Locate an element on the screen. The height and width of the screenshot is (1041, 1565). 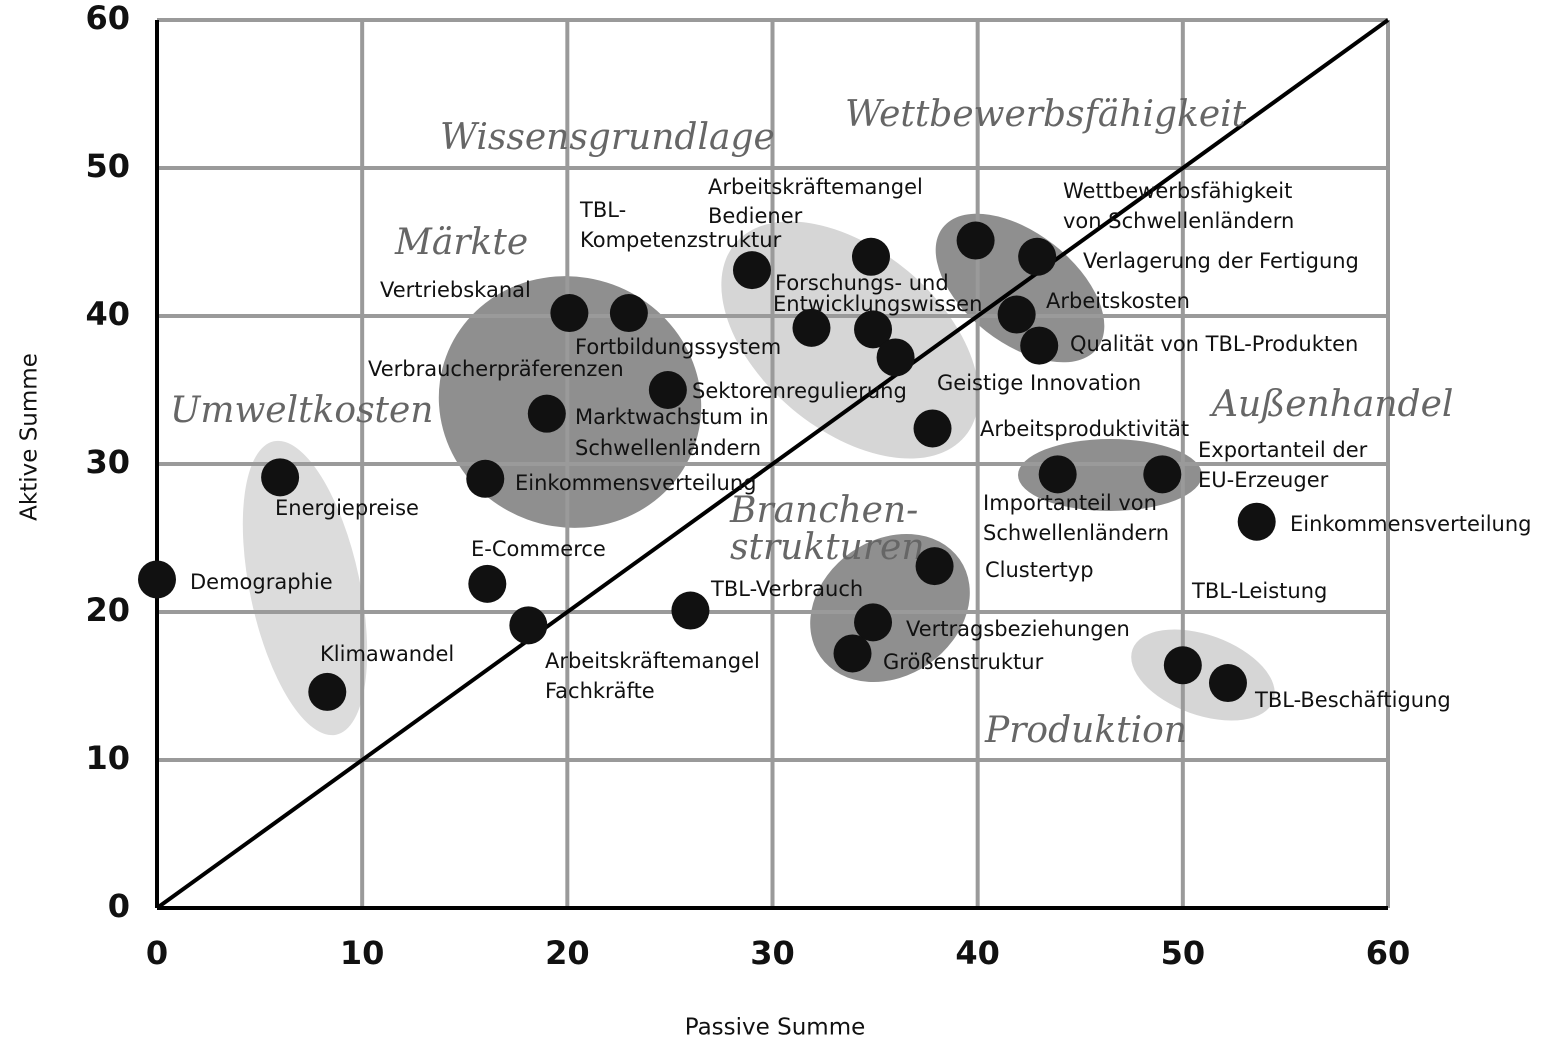
y-axis-label: Aktive Summe is located at coordinates (30, 437).